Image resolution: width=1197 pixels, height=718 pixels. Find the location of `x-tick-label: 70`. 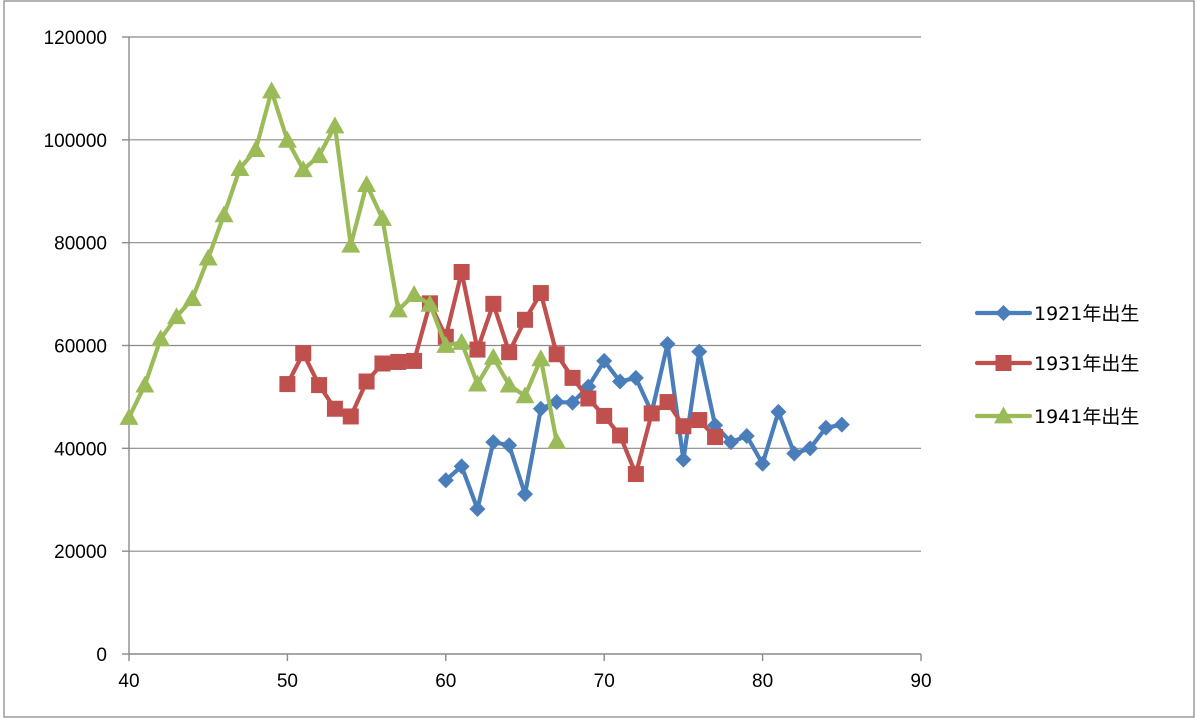

x-tick-label: 70 is located at coordinates (604, 681).